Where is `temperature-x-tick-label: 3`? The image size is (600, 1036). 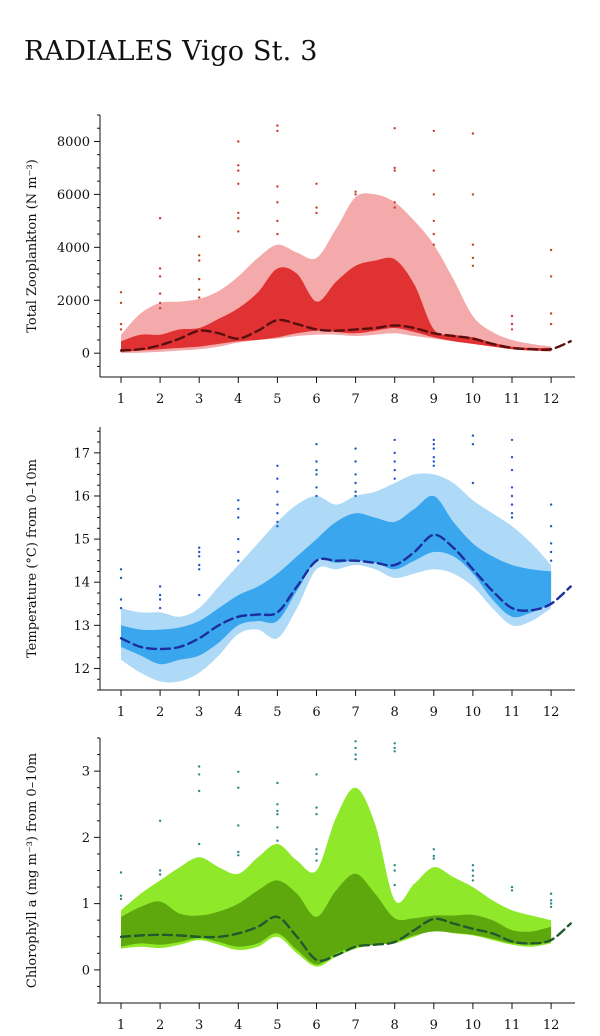 temperature-x-tick-label: 3 is located at coordinates (199, 712).